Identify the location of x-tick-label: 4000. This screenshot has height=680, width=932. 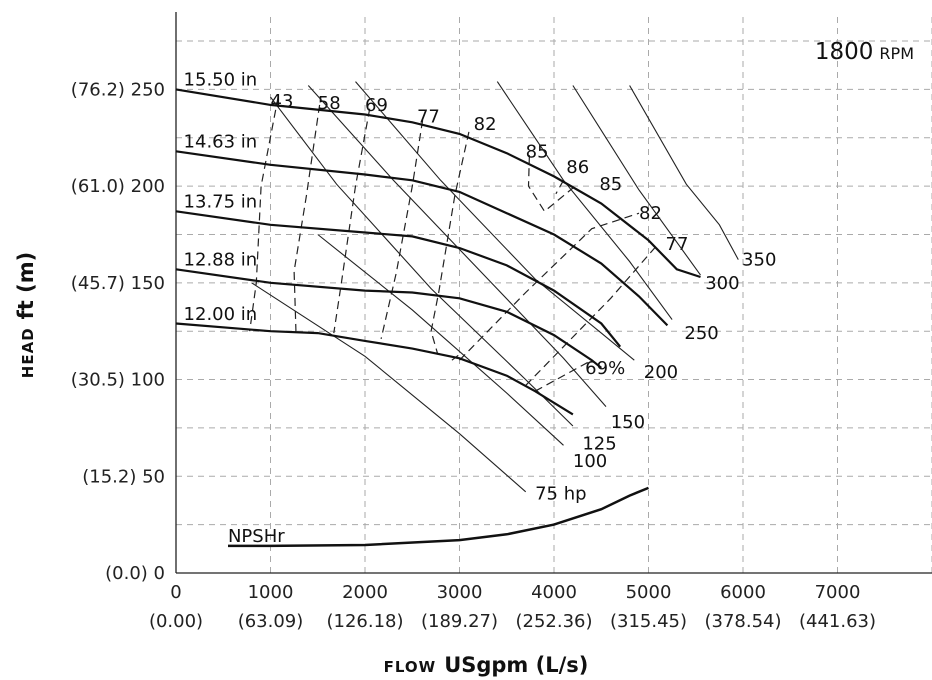
(554, 592).